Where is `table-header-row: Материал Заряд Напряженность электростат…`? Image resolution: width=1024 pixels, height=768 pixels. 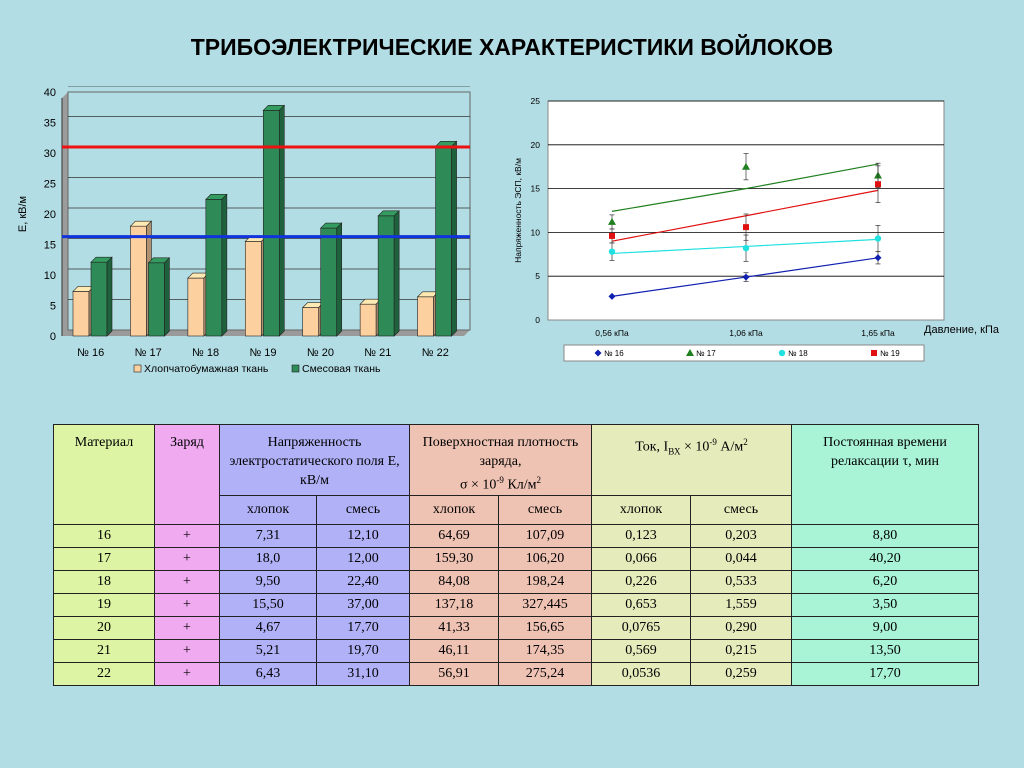 table-header-row: Материал Заряд Напряженность электростат… is located at coordinates (516, 474).